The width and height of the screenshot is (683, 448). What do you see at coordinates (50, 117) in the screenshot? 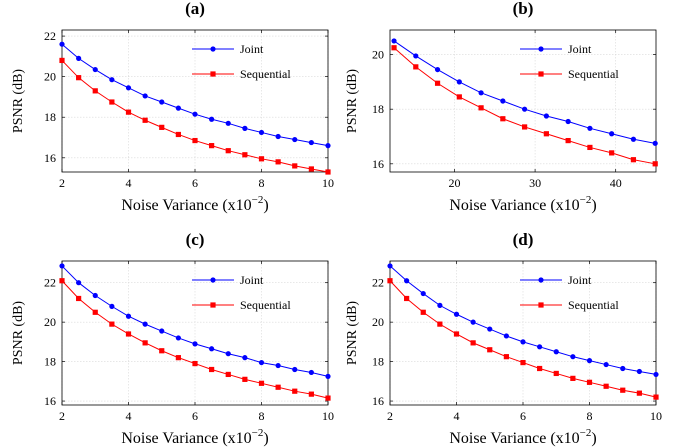
I see `y-tick-label: 18` at bounding box center [50, 117].